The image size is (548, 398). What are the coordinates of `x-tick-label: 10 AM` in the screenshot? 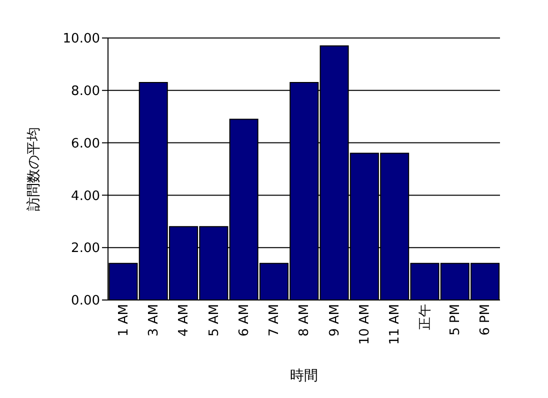 It's located at (365, 324).